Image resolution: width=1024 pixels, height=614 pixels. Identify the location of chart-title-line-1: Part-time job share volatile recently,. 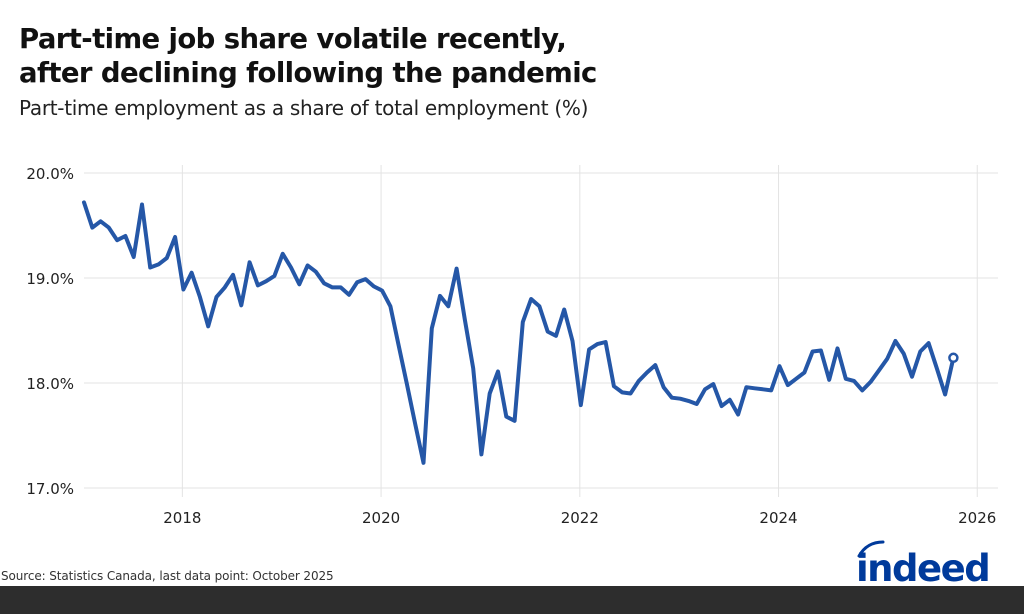
(293, 39).